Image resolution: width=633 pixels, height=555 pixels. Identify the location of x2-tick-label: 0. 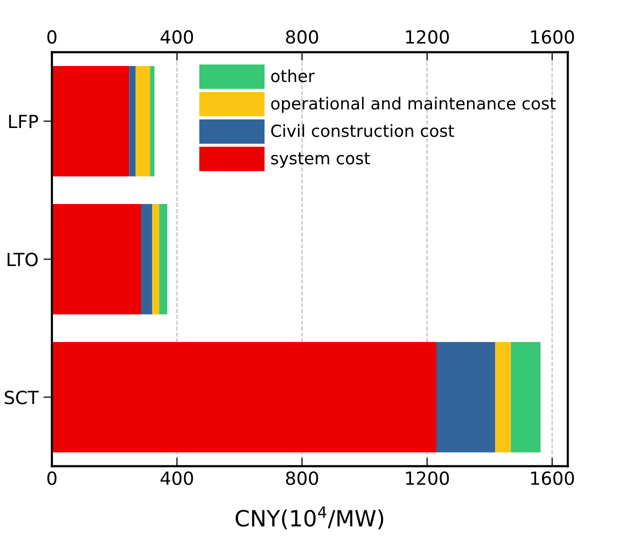
(51, 37).